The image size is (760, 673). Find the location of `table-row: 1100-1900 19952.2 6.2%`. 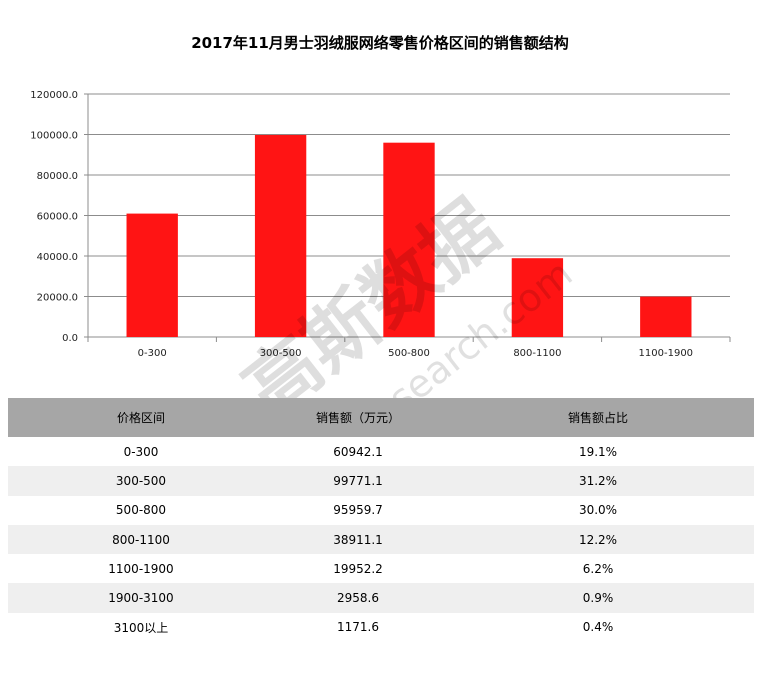

table-row: 1100-1900 19952.2 6.2% is located at coordinates (381, 569).